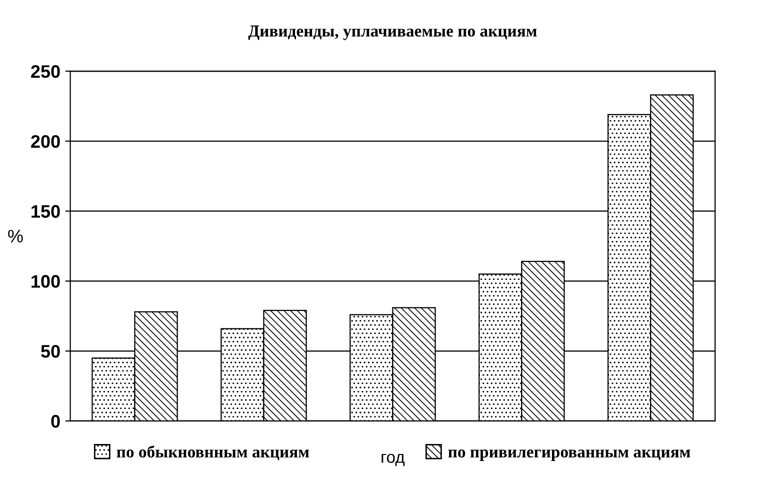 The image size is (764, 491). I want to click on y-tick-label: 100, so click(46, 281).